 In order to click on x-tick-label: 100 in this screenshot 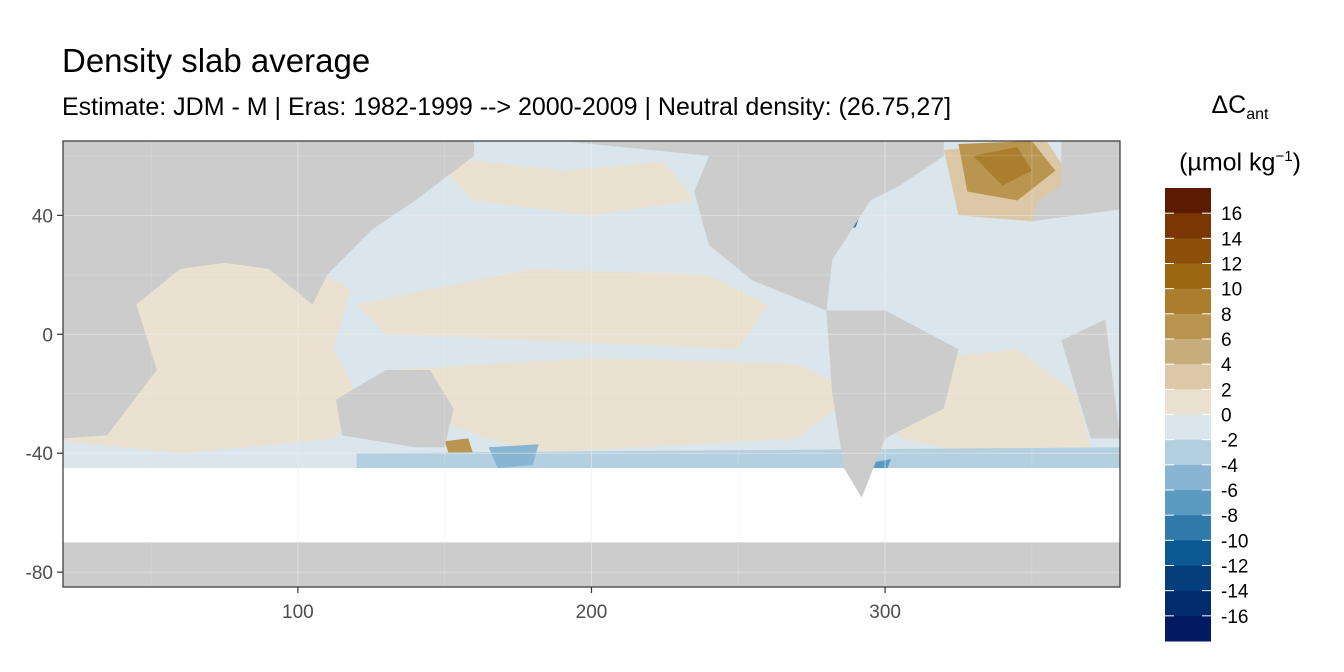, I will do `click(298, 612)`.